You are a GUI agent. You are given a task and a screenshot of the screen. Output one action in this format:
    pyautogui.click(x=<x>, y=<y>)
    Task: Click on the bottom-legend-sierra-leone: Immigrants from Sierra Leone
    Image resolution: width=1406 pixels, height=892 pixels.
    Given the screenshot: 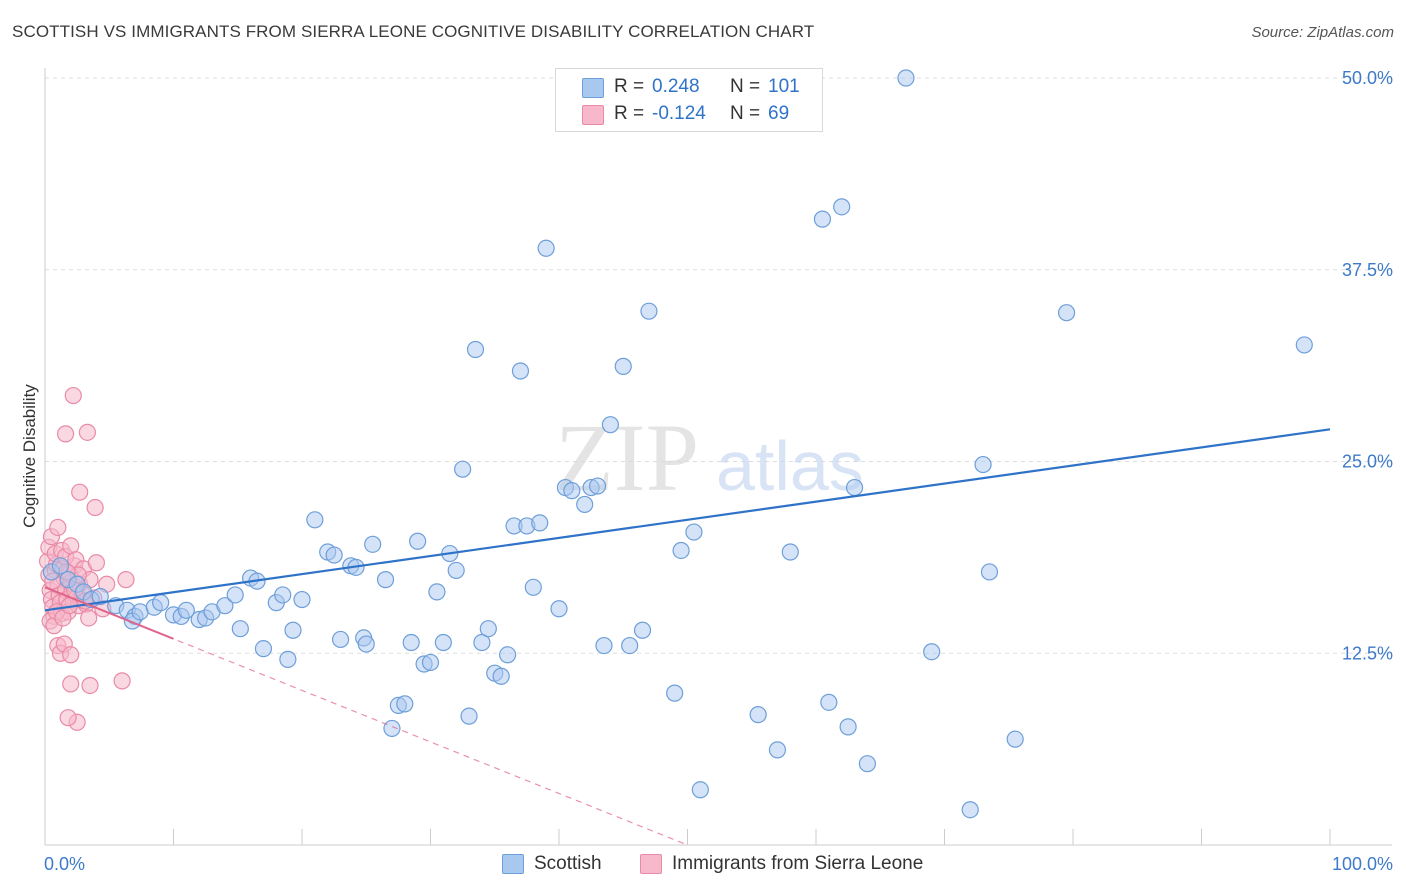 What is the action you would take?
    pyautogui.click(x=800, y=864)
    